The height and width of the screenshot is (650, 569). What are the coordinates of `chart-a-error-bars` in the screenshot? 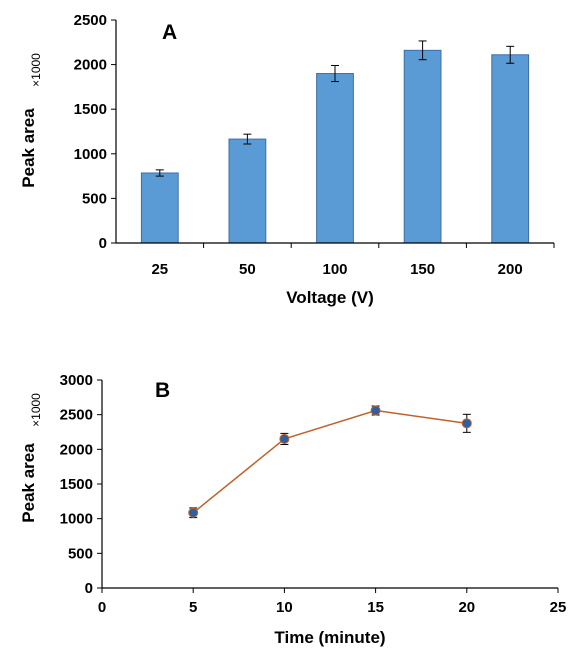 It's located at (335, 108).